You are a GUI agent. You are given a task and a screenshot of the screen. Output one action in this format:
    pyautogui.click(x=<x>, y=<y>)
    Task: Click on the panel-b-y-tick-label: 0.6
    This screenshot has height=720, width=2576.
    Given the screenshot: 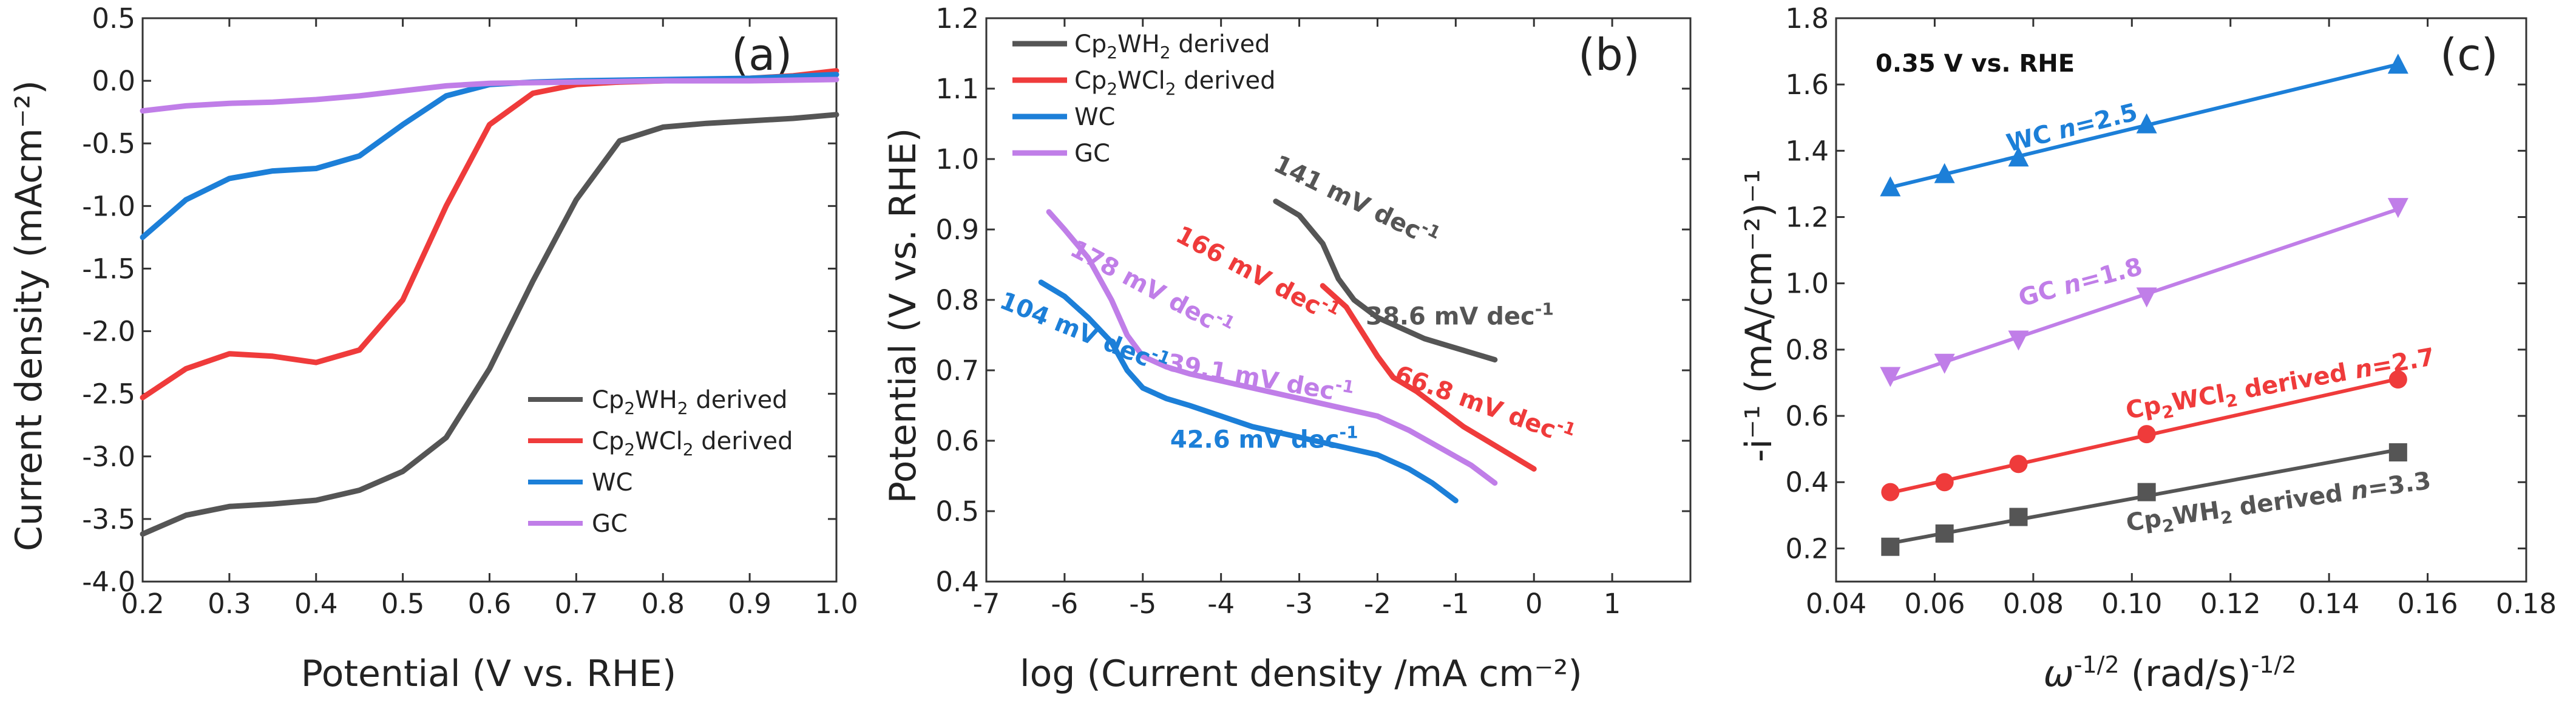 What is the action you would take?
    pyautogui.click(x=957, y=441)
    